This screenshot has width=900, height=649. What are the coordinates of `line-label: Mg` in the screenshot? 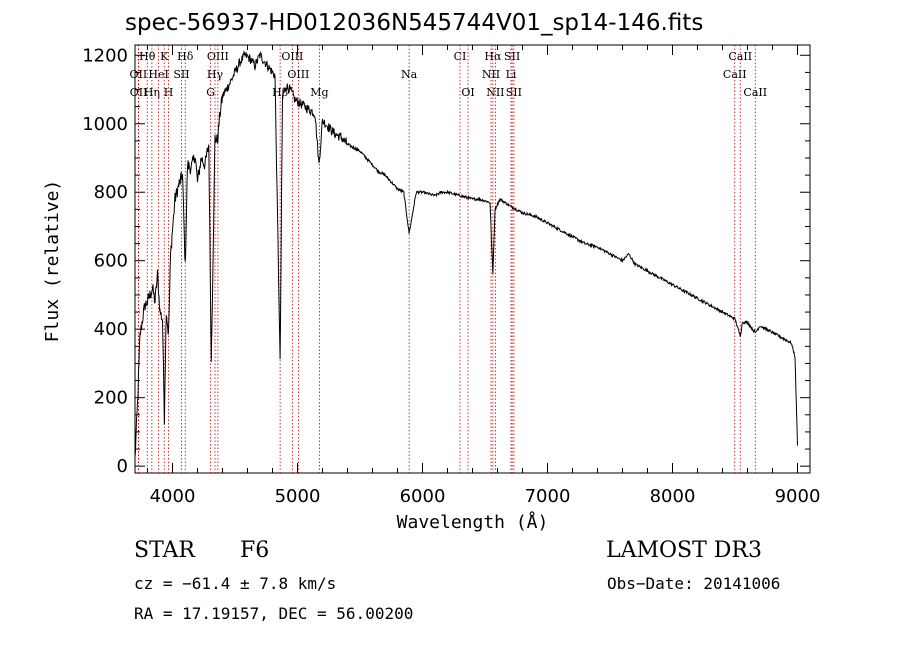 It's located at (319, 92).